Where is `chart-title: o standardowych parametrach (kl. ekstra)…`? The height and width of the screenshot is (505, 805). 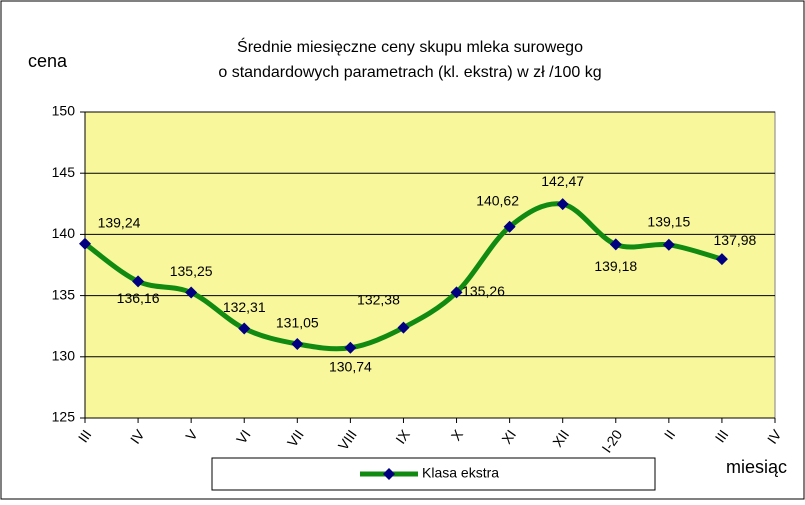
chart-title: o standardowych parametrach (kl. ekstra)… is located at coordinates (409, 72).